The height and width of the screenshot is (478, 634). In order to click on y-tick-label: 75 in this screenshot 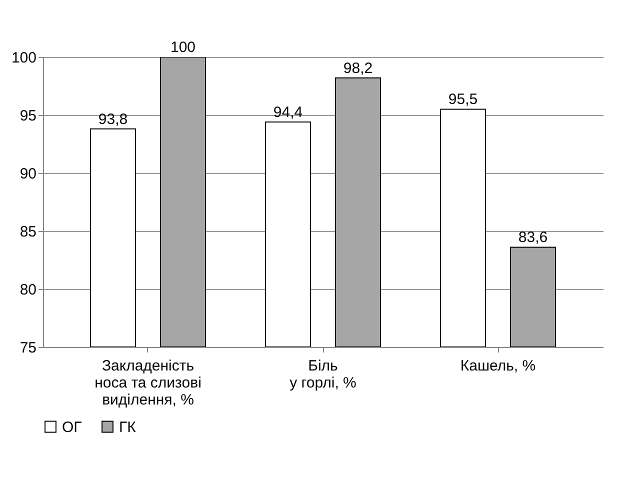, I will do `click(28, 348)`.